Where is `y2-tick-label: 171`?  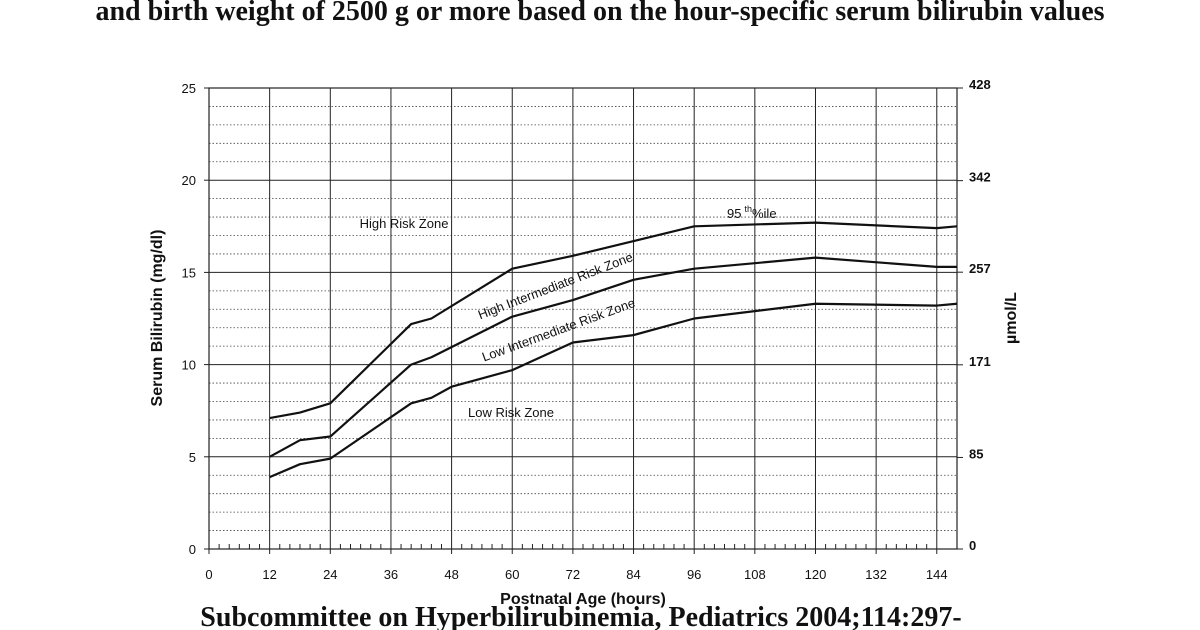 y2-tick-label: 171 is located at coordinates (980, 361).